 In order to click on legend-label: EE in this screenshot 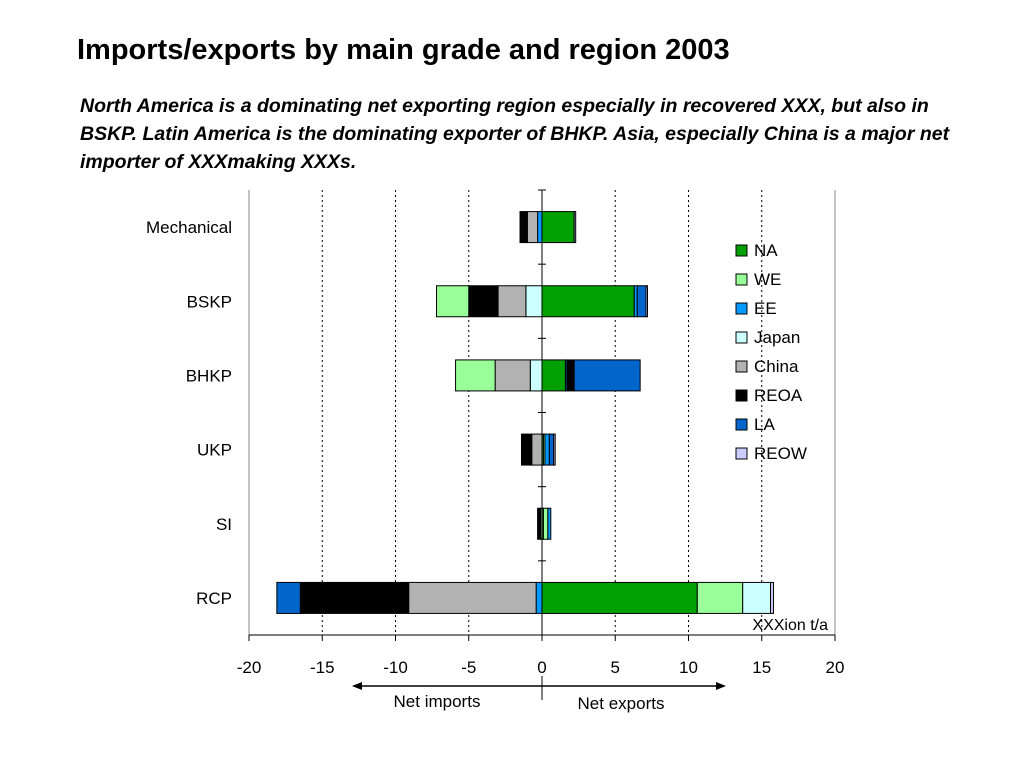, I will do `click(765, 308)`.